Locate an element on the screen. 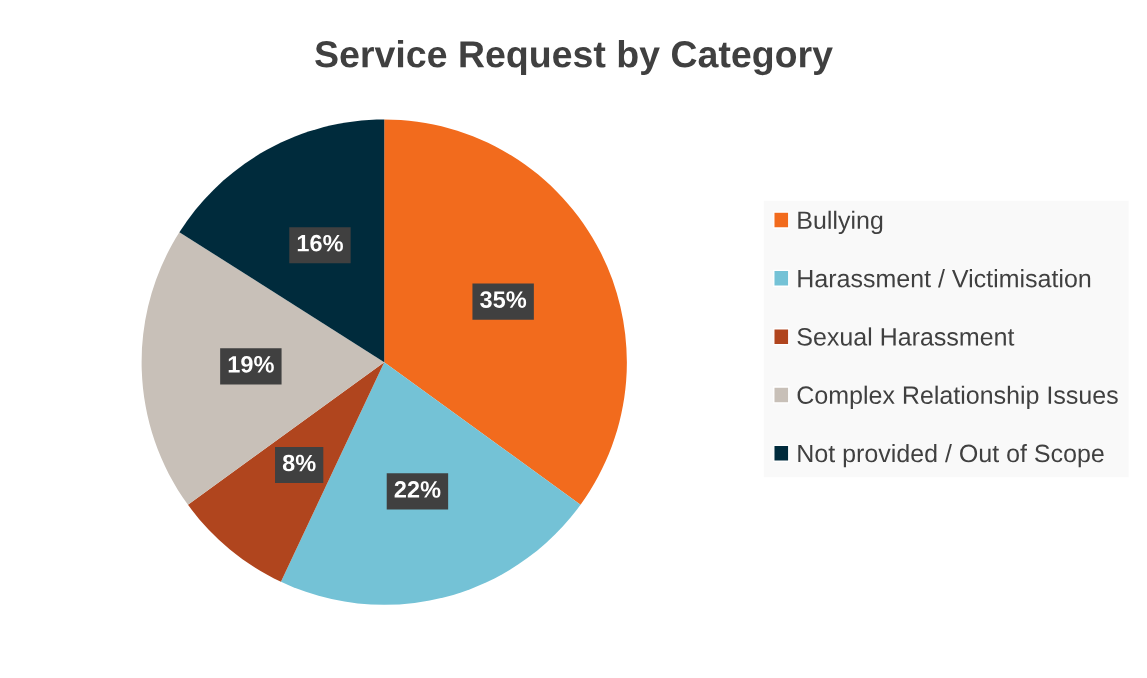 This screenshot has height=678, width=1147. legend-label: Complex Relationship Issues is located at coordinates (957, 397).